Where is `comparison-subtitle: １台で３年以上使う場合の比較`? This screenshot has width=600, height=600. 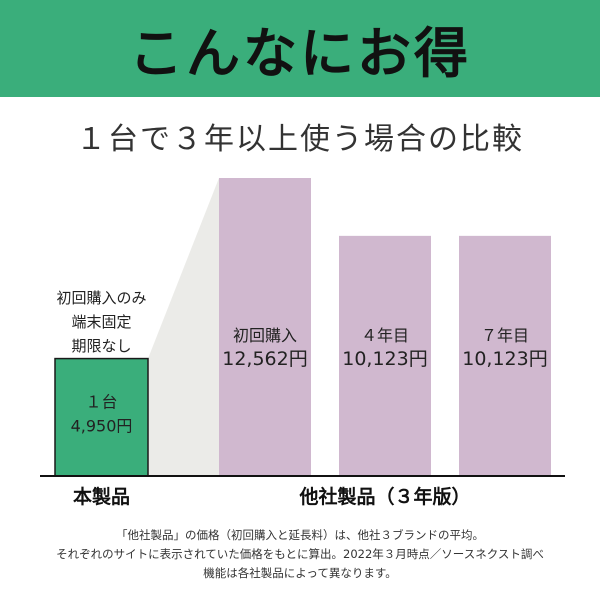
comparison-subtitle: １台で３年以上使う場合の比較 is located at coordinates (300, 139).